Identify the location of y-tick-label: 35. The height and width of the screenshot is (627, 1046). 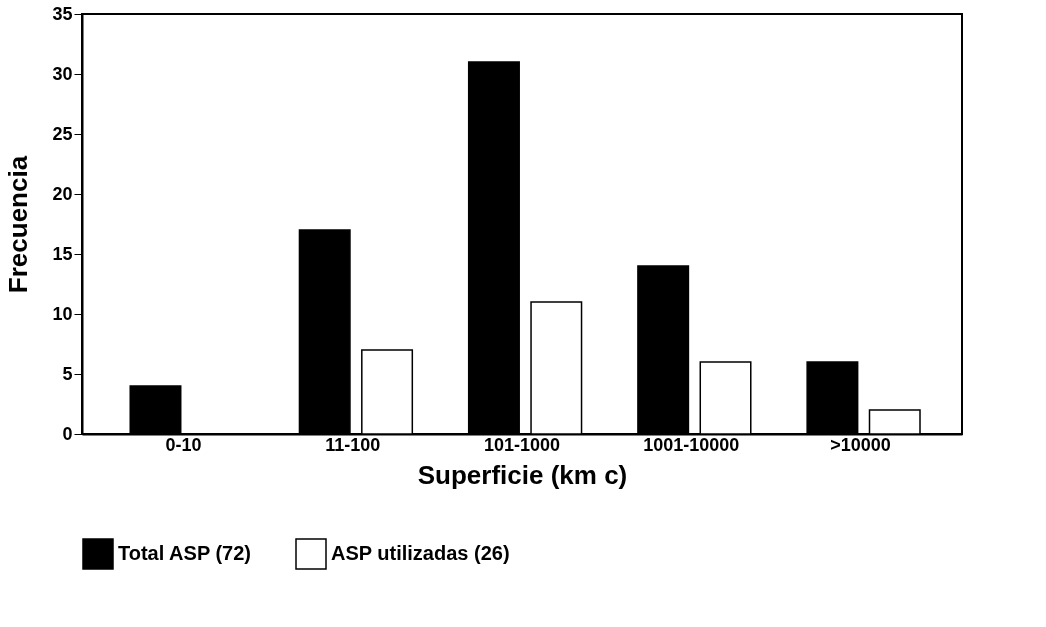
(62, 13).